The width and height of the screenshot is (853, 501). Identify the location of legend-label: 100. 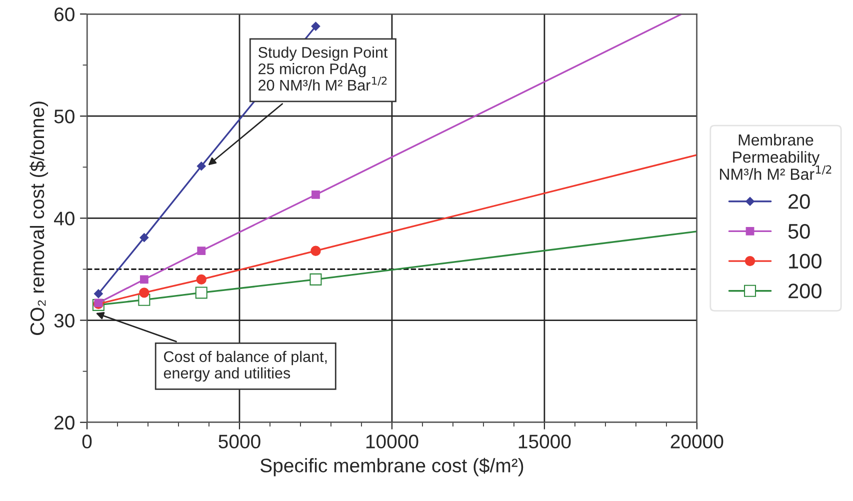
(805, 261).